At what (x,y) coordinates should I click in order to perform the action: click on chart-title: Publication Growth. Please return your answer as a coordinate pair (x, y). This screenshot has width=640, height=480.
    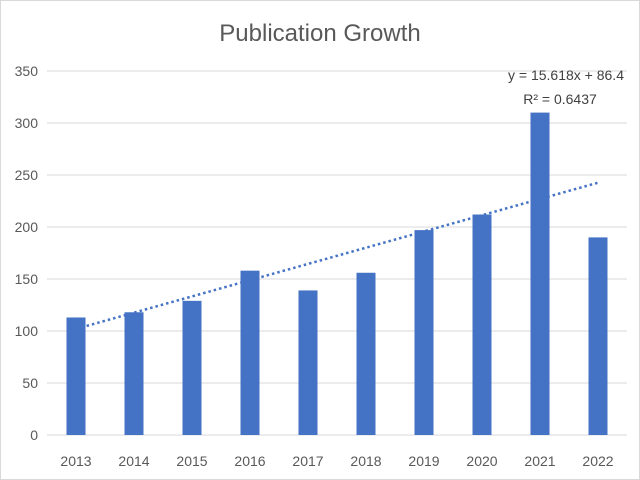
    Looking at the image, I should click on (320, 33).